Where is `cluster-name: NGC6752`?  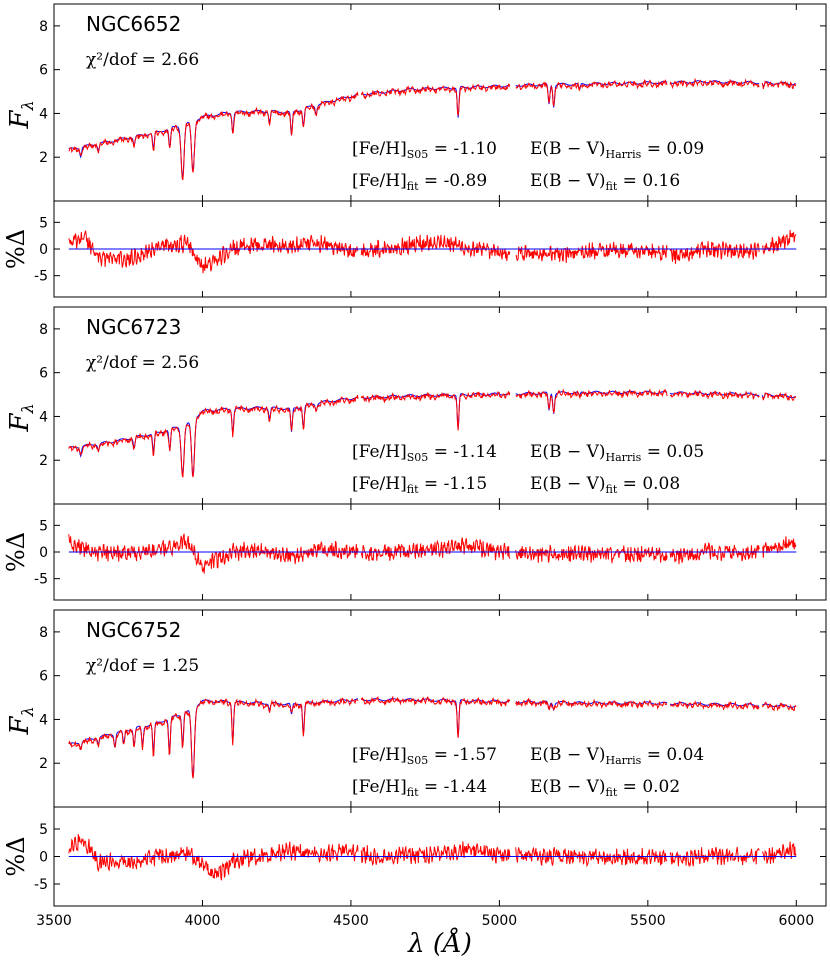 cluster-name: NGC6752 is located at coordinates (133, 630).